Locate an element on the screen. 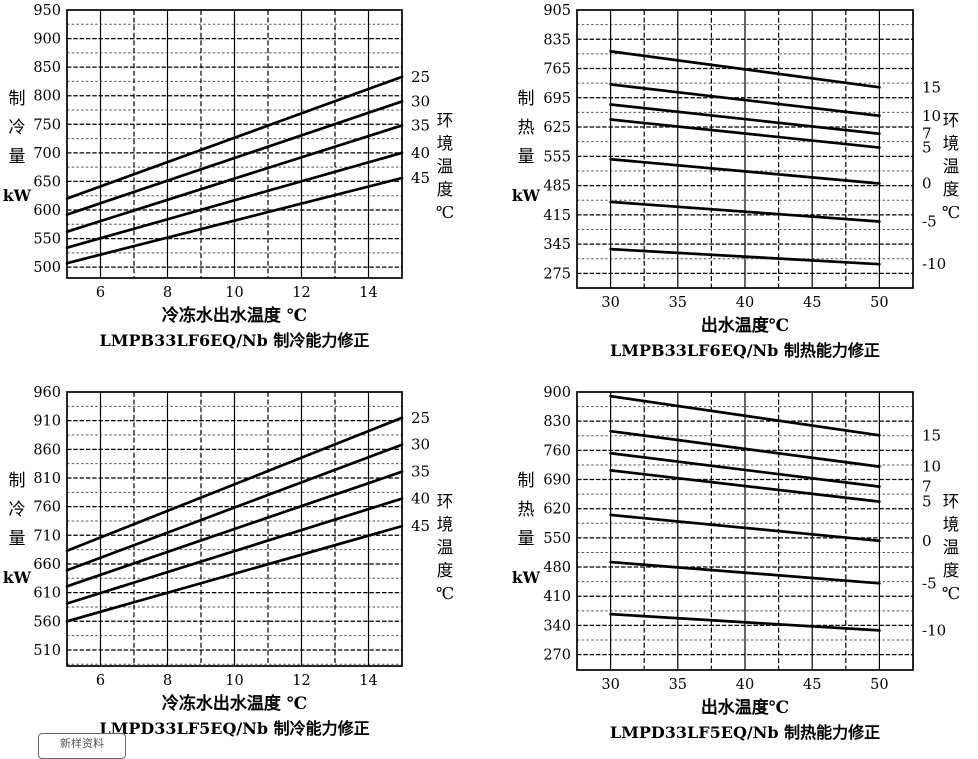  y-axis-title-char: 热 is located at coordinates (526, 128).